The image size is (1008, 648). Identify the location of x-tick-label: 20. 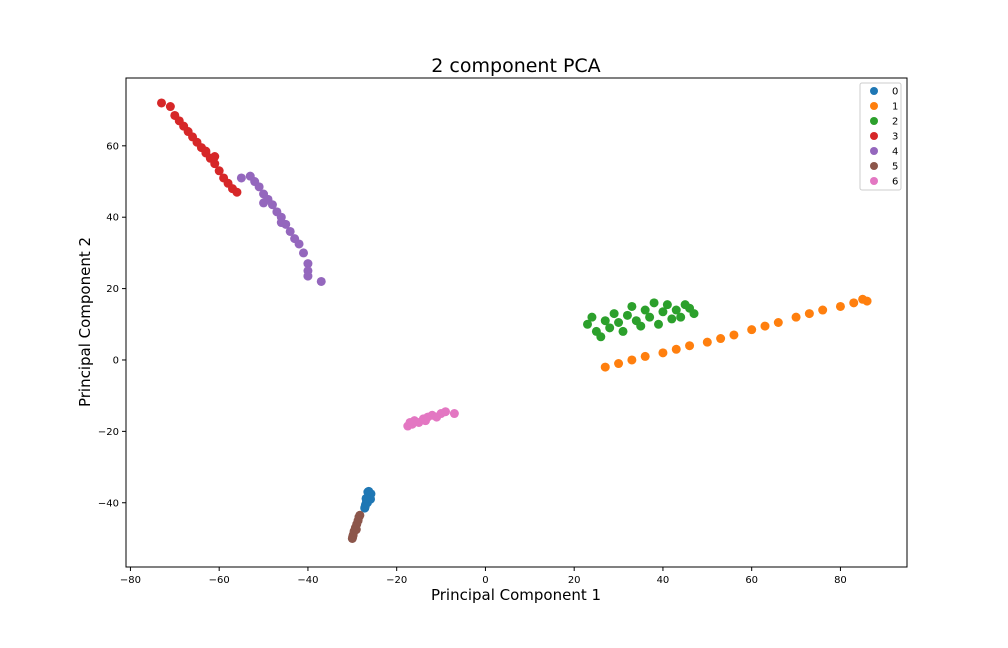
(574, 580).